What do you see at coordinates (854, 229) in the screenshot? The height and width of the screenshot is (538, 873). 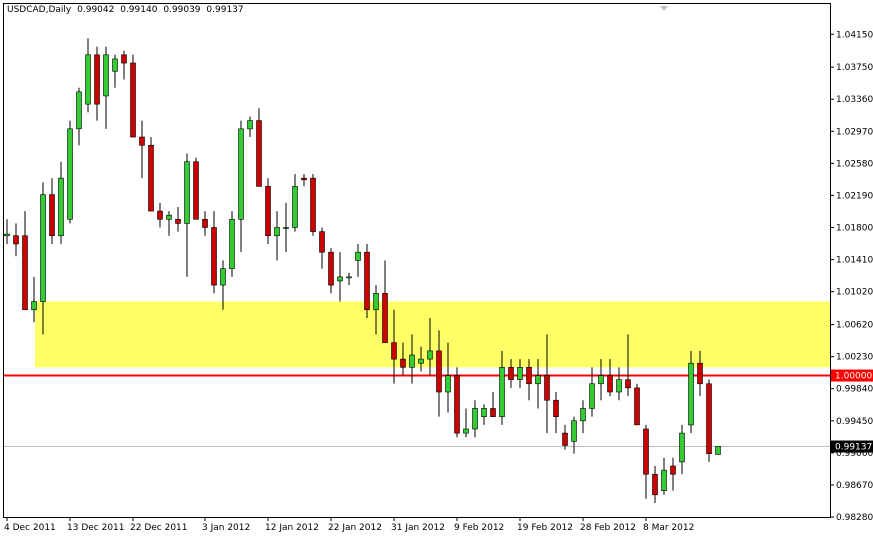 I see `y-tick-label: 1.01800` at bounding box center [854, 229].